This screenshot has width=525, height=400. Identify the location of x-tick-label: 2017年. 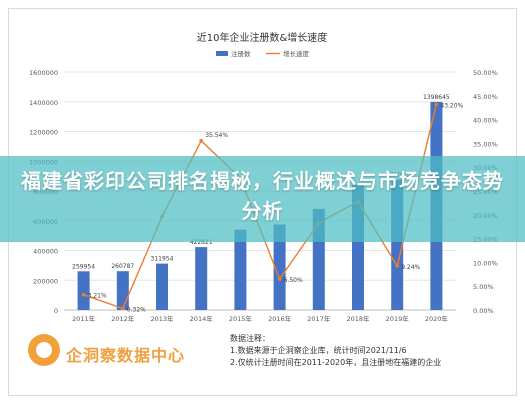
(319, 318).